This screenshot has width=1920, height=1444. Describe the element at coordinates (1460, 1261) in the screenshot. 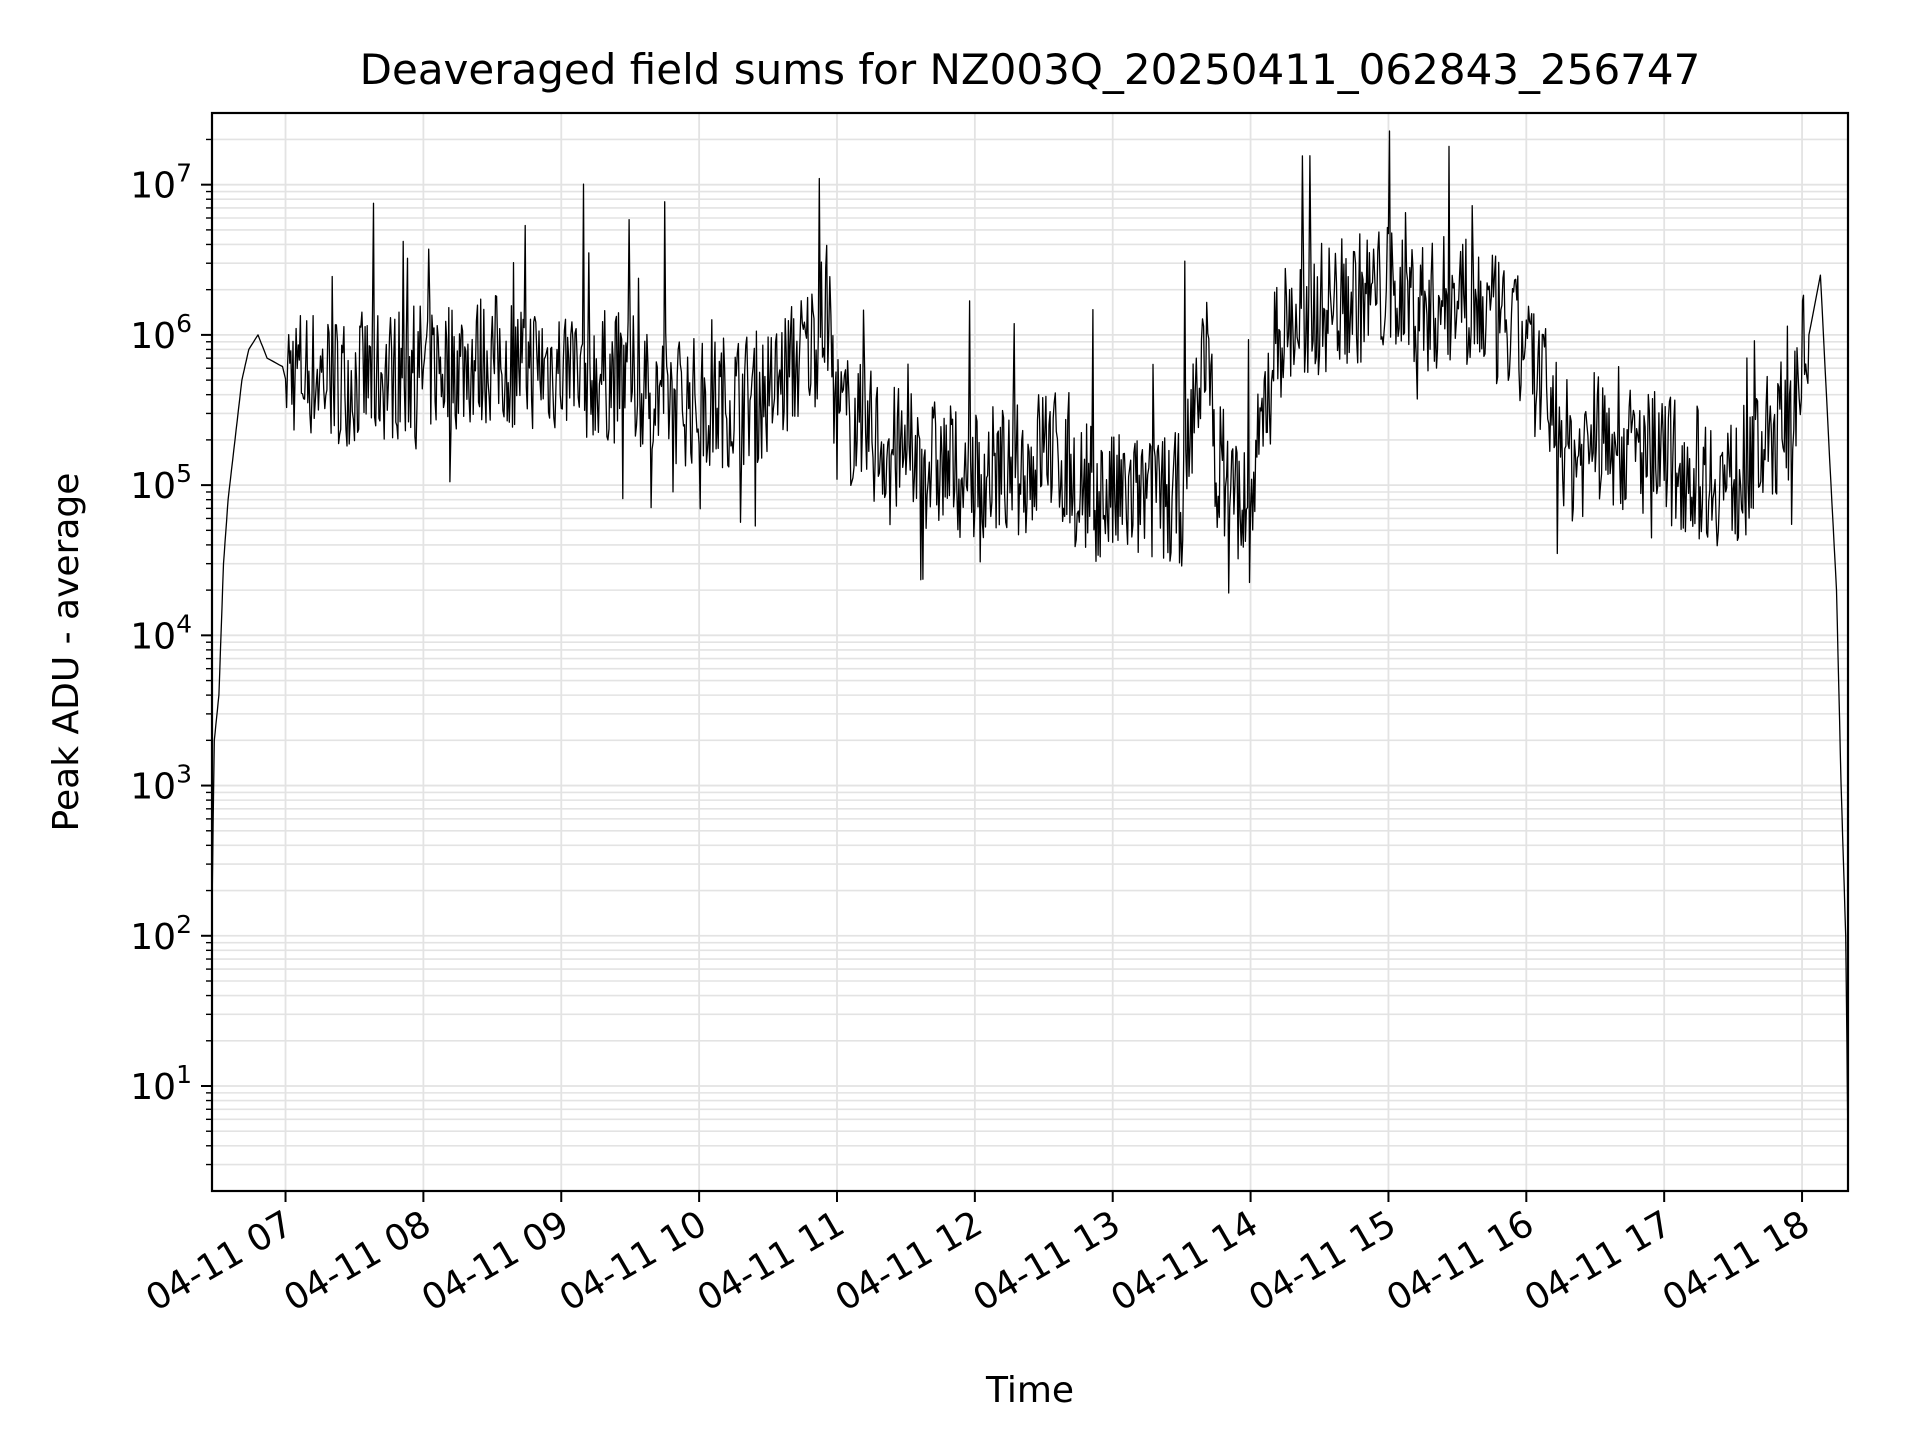

I see `x-tick-label: 04-11 16` at that location.